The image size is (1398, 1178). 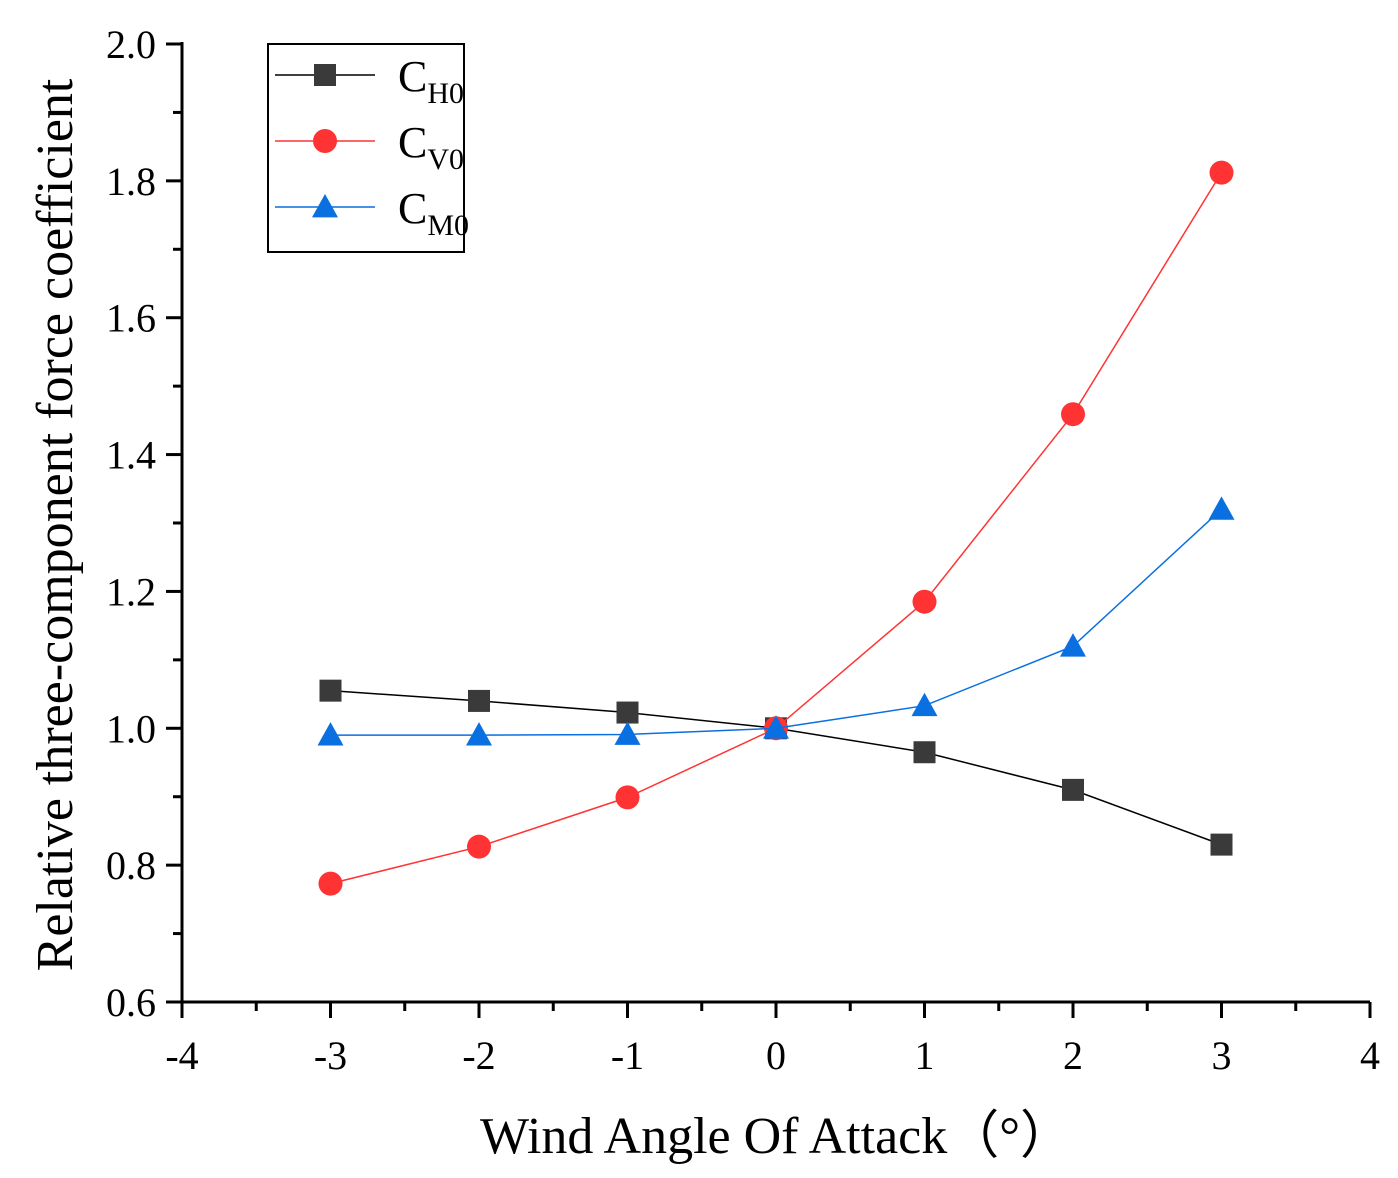 I want to click on legend-box, so click(x=366, y=148).